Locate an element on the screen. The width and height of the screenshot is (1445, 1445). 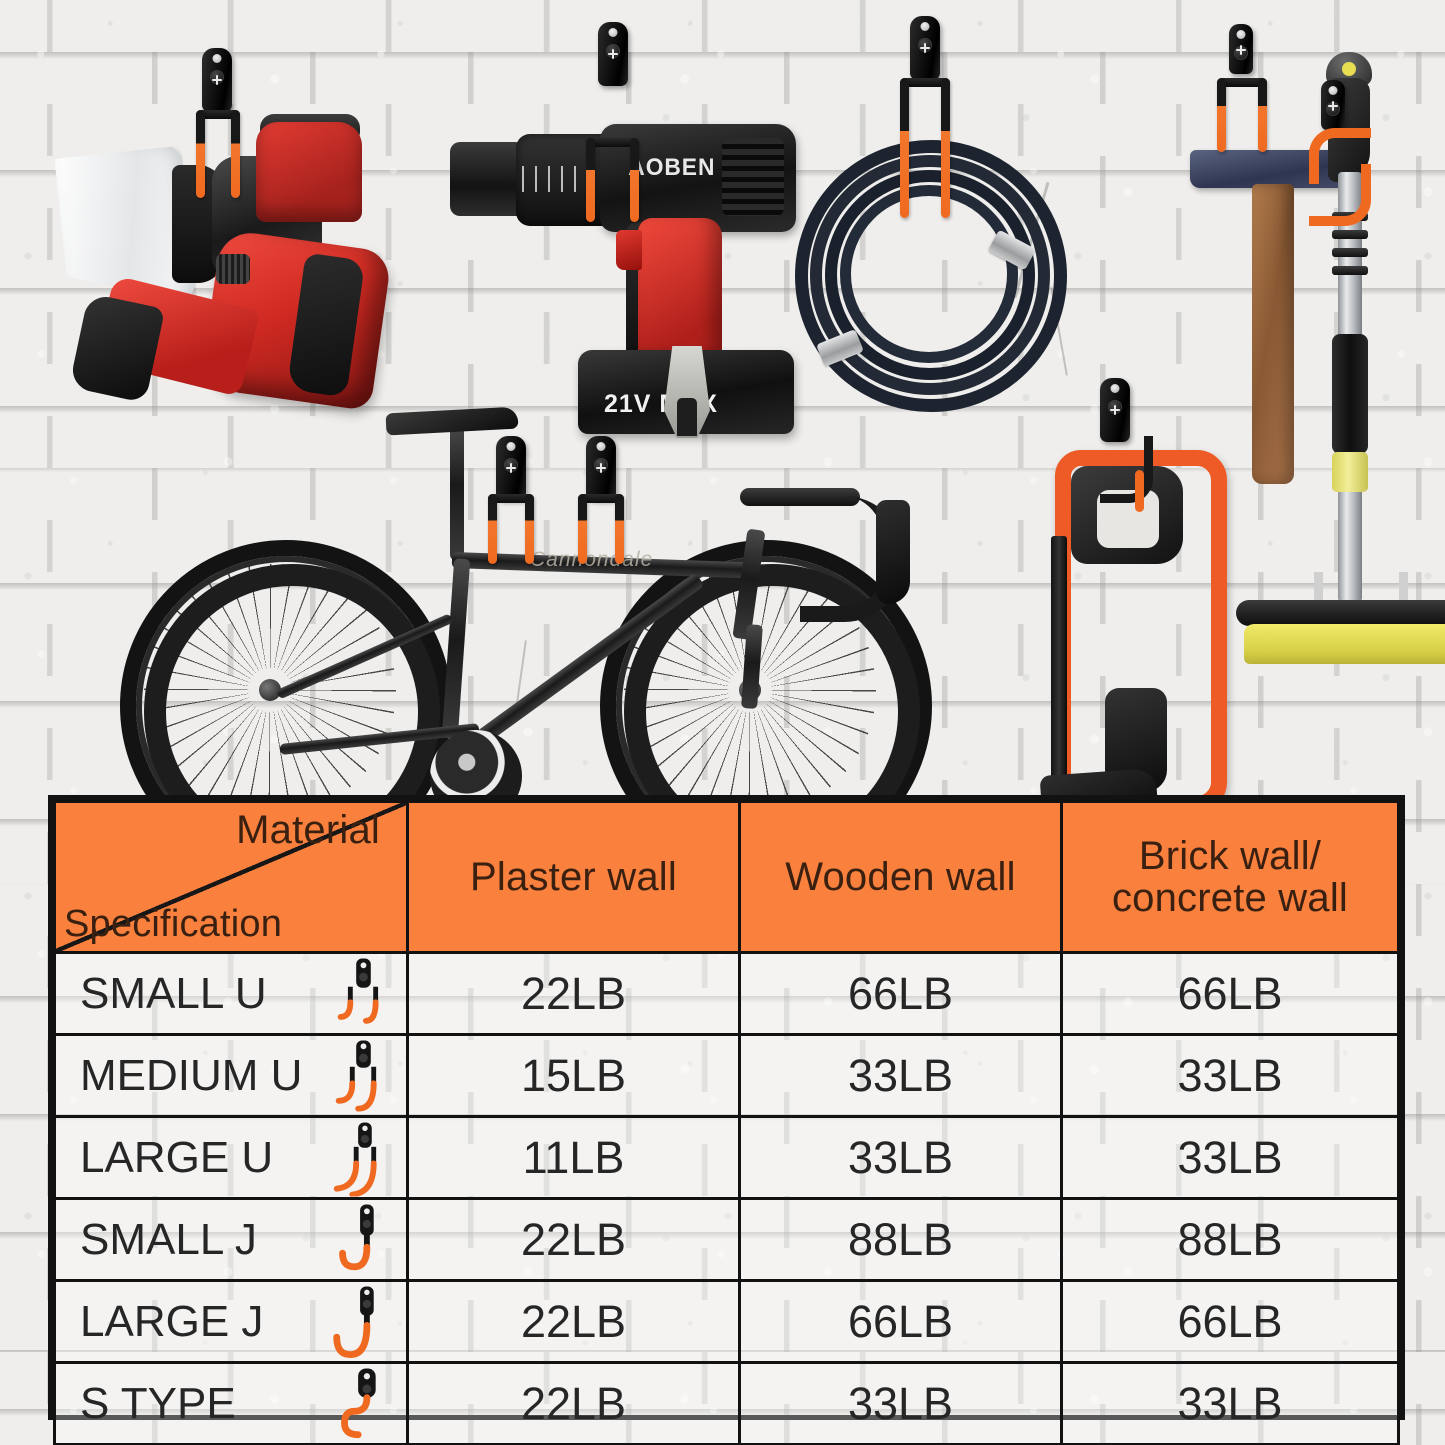
table-row: SMALL J 22LB 88LB 88LB is located at coordinates (726, 1239).